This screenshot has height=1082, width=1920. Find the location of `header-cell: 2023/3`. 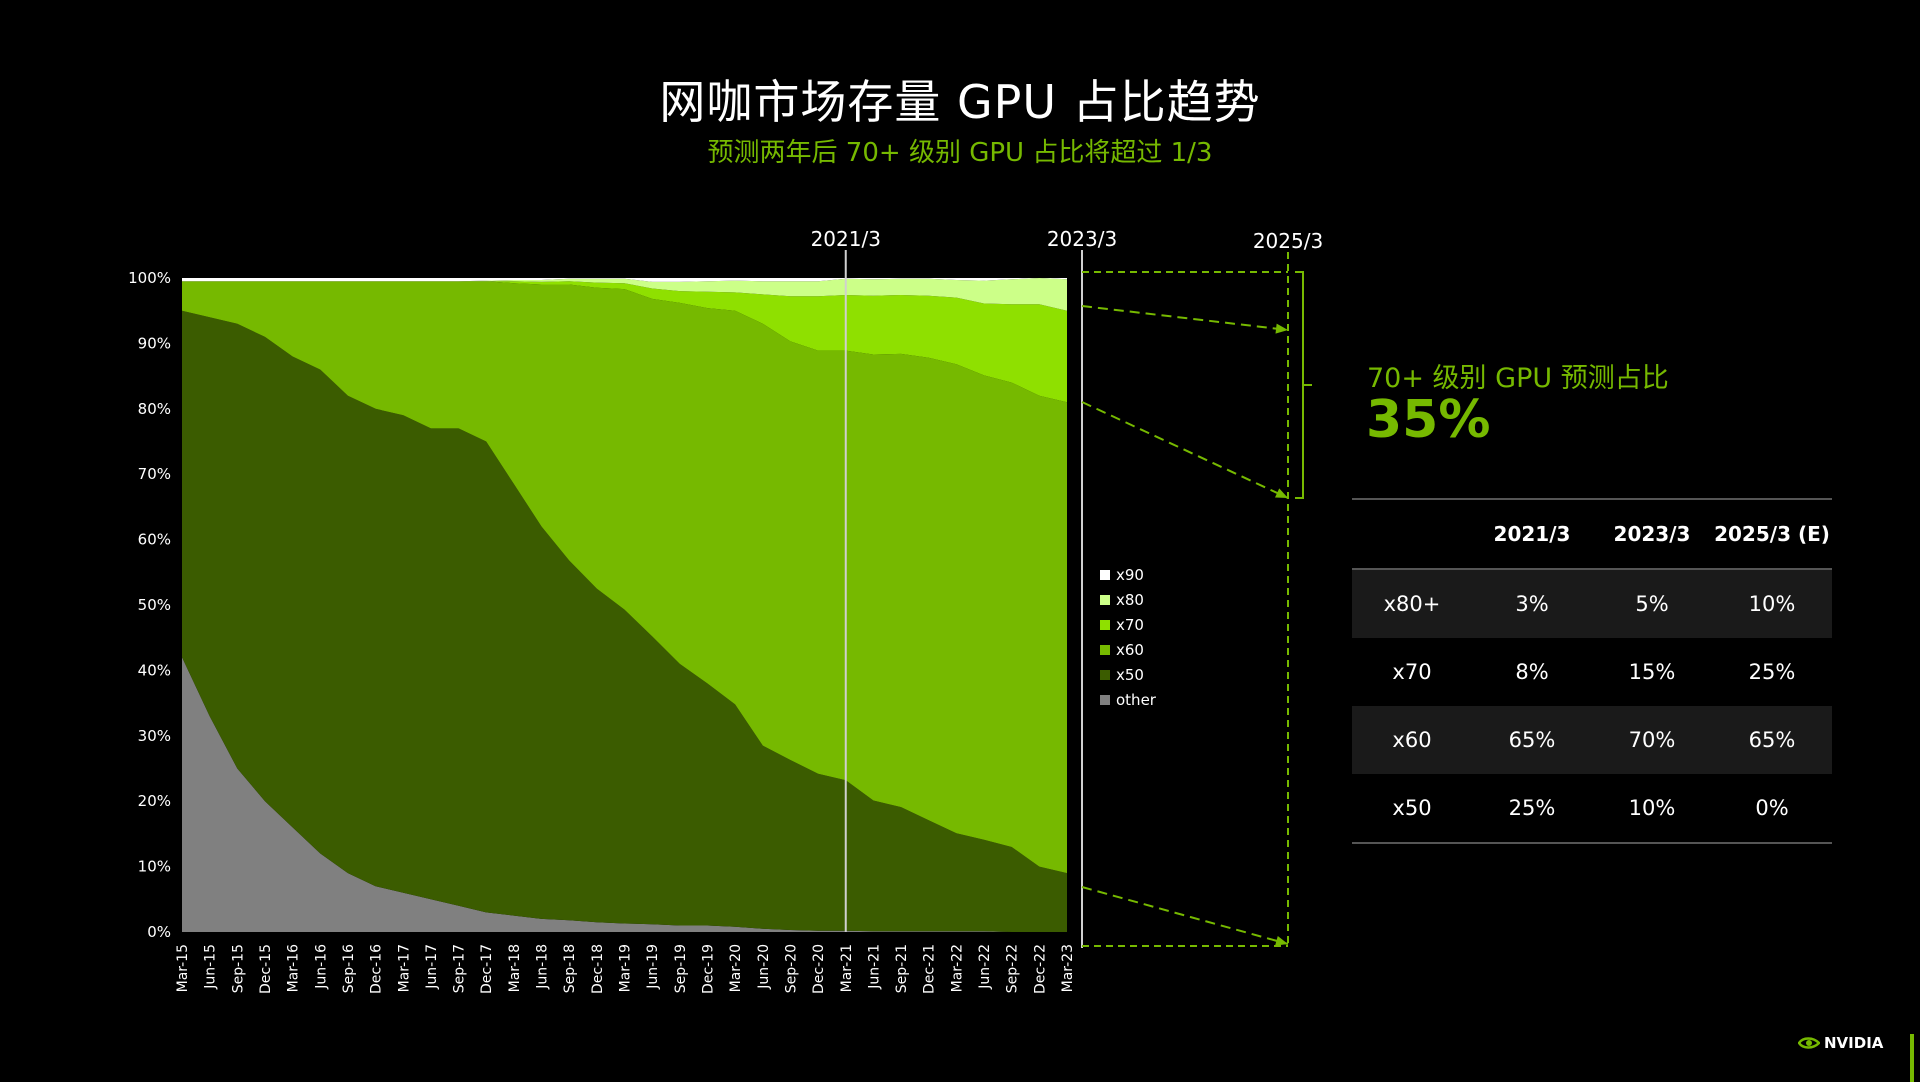

header-cell: 2023/3 is located at coordinates (1652, 534).